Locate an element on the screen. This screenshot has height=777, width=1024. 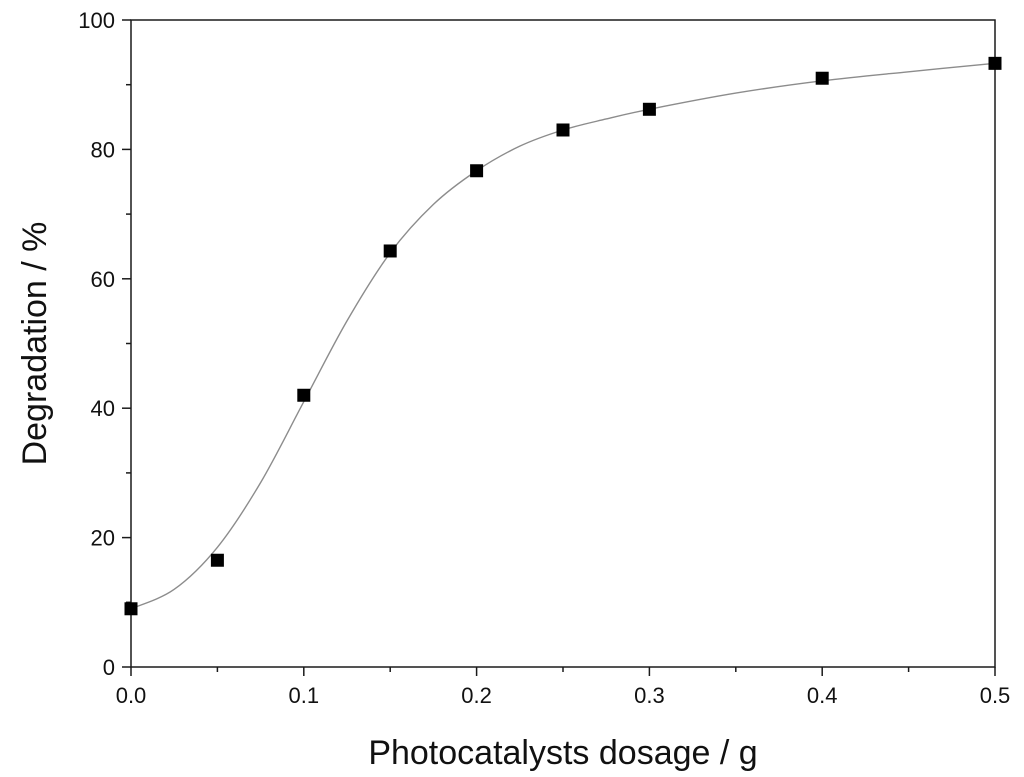
y-tick-label: 60 is located at coordinates (103, 279).